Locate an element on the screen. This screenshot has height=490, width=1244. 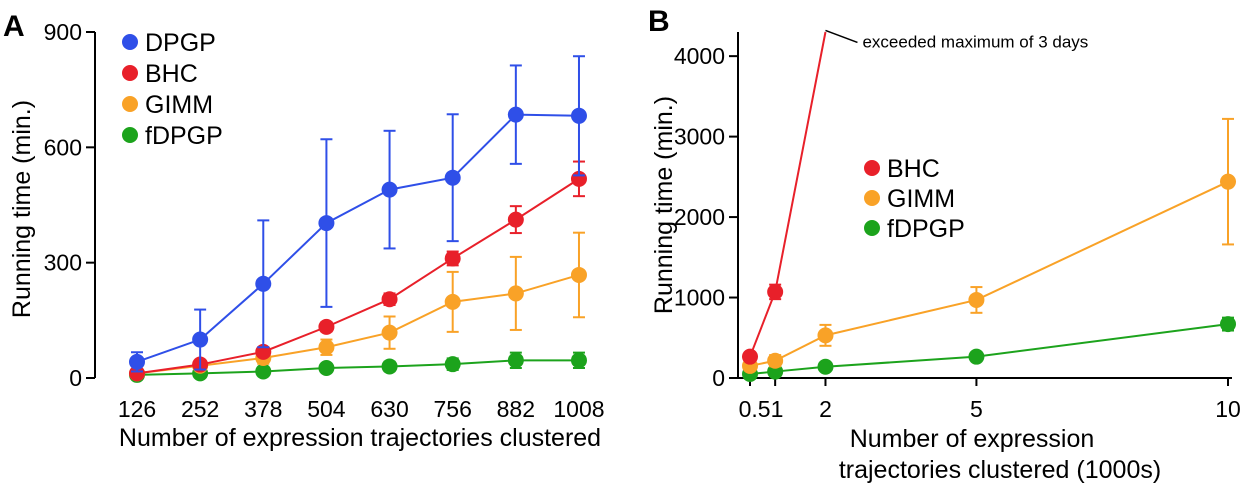
panel-a-y-tick-label: 600 is located at coordinates (63, 147).